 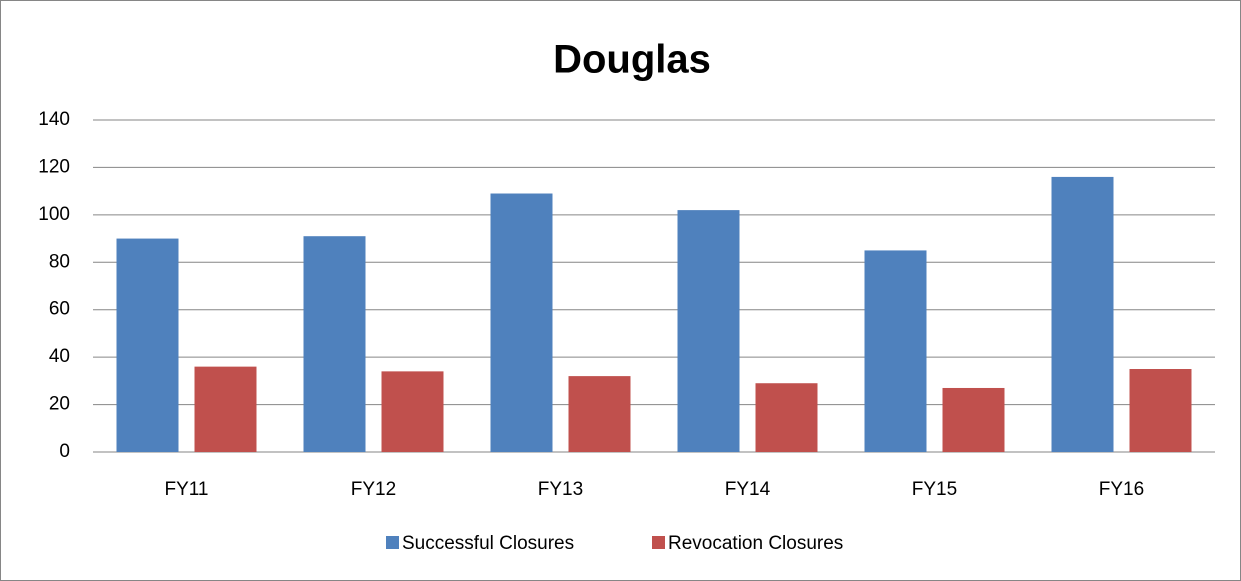 What do you see at coordinates (560, 489) in the screenshot?
I see `x-tick-label: FY13` at bounding box center [560, 489].